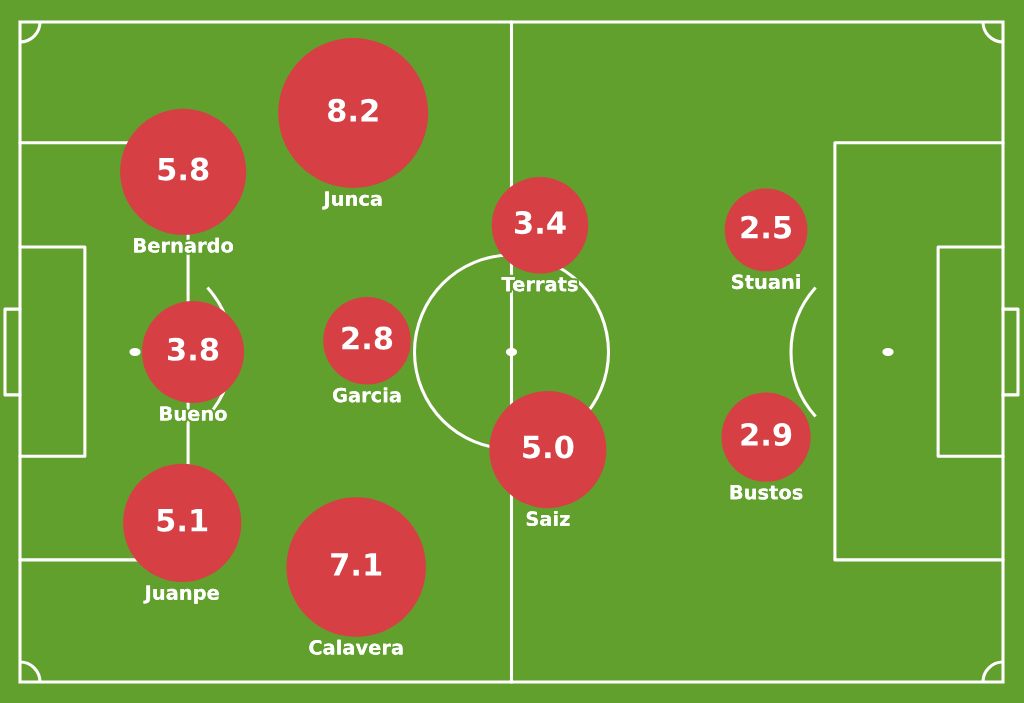  I want to click on category-label: Garcia, so click(366, 395).